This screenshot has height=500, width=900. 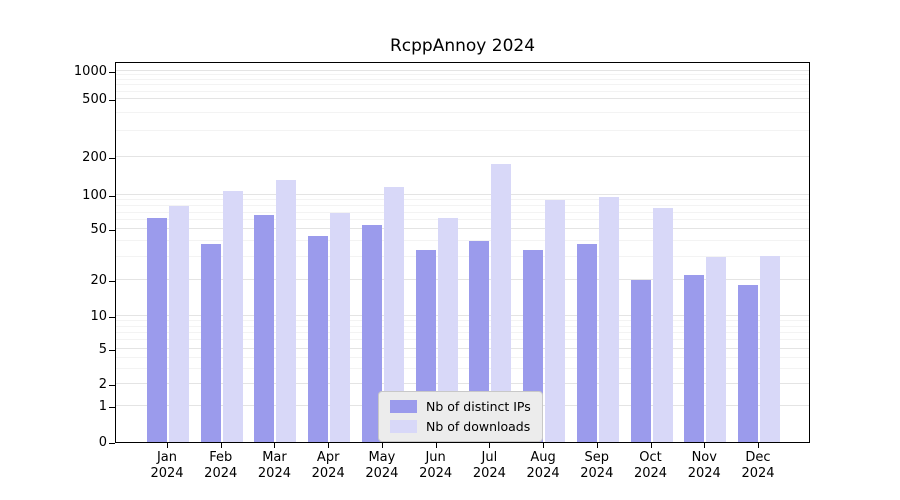 I want to click on y-tick-label: 50, so click(x=98, y=229).